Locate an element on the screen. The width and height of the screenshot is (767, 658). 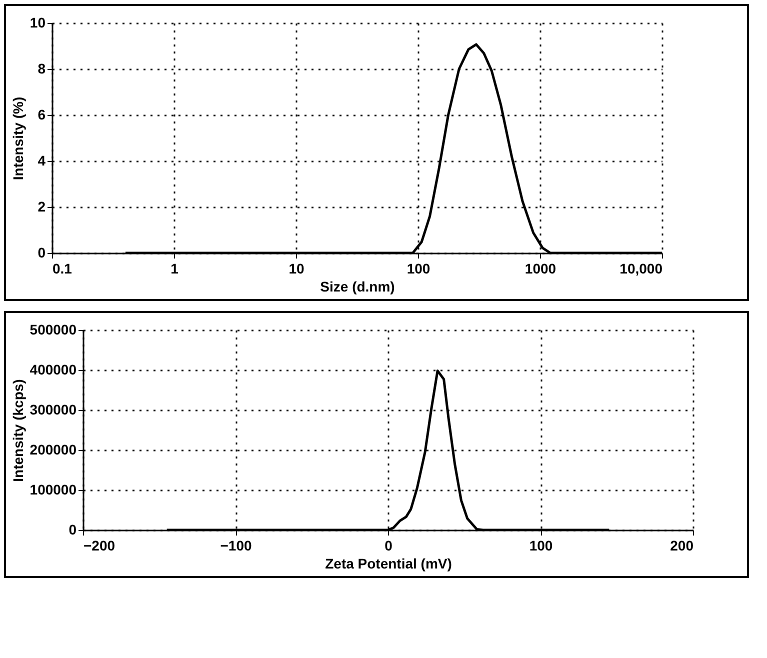
x-tick-label: 200 is located at coordinates (682, 546).